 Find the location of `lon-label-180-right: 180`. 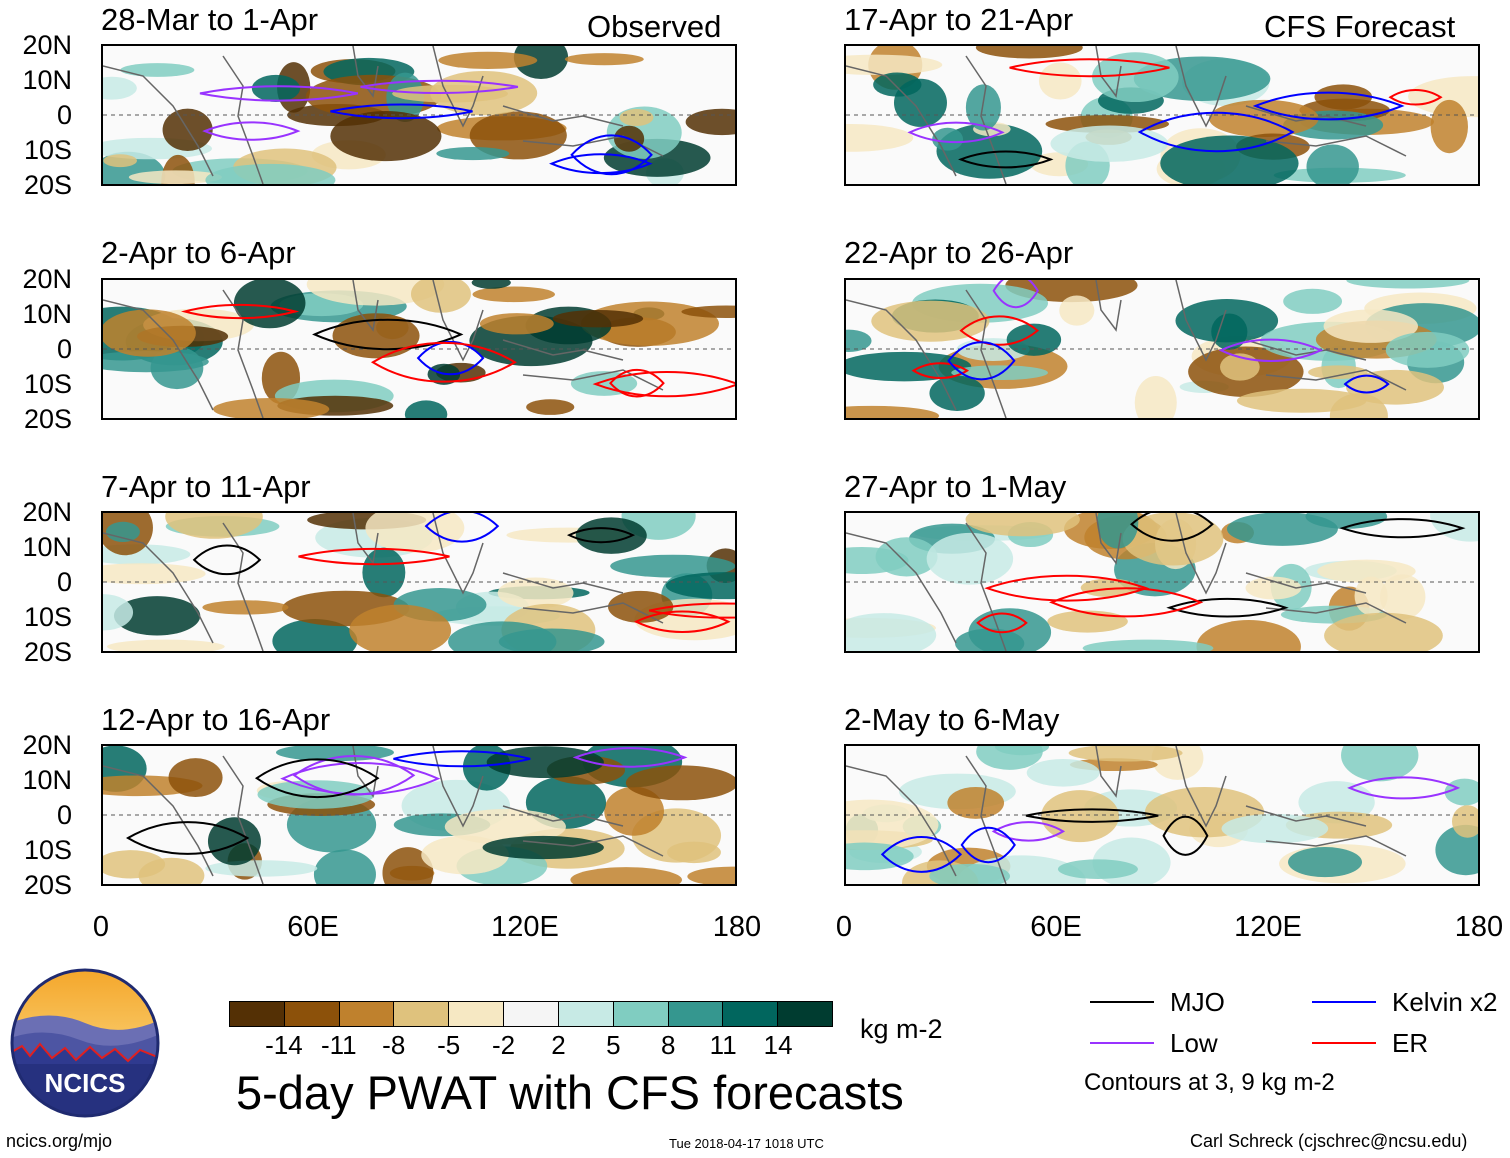

lon-label-180-right: 180 is located at coordinates (1479, 927).